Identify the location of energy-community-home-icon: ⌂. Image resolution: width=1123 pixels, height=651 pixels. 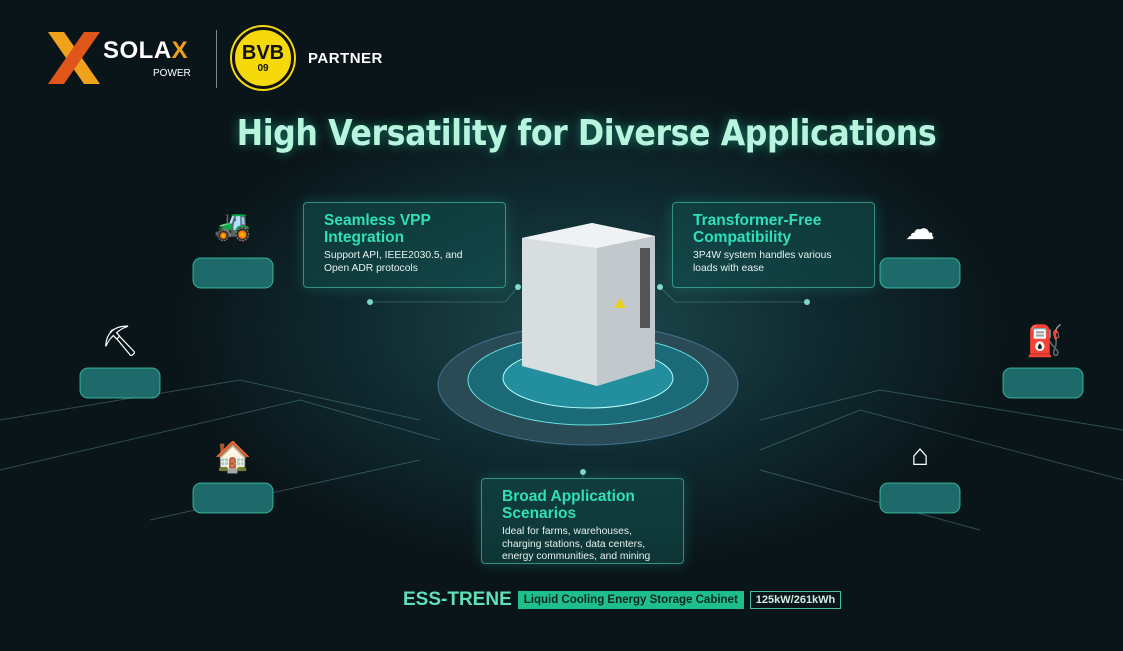
(920, 455).